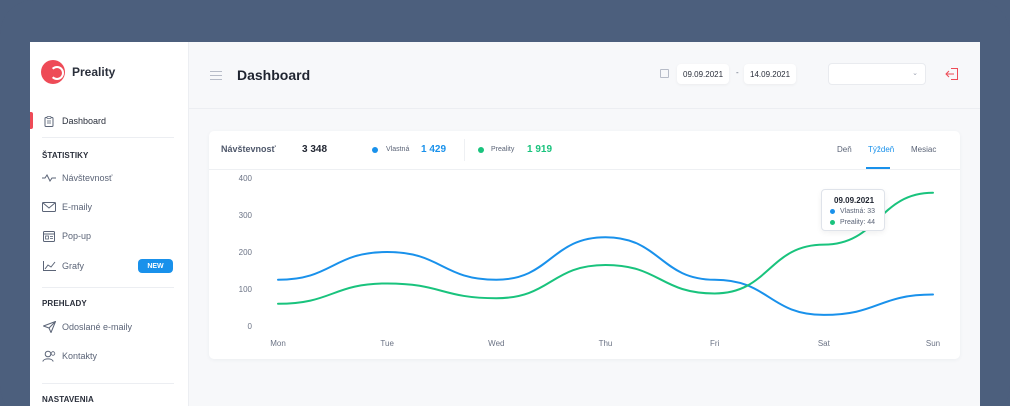 The width and height of the screenshot is (1010, 406). I want to click on y-tick-label: 300, so click(246, 215).